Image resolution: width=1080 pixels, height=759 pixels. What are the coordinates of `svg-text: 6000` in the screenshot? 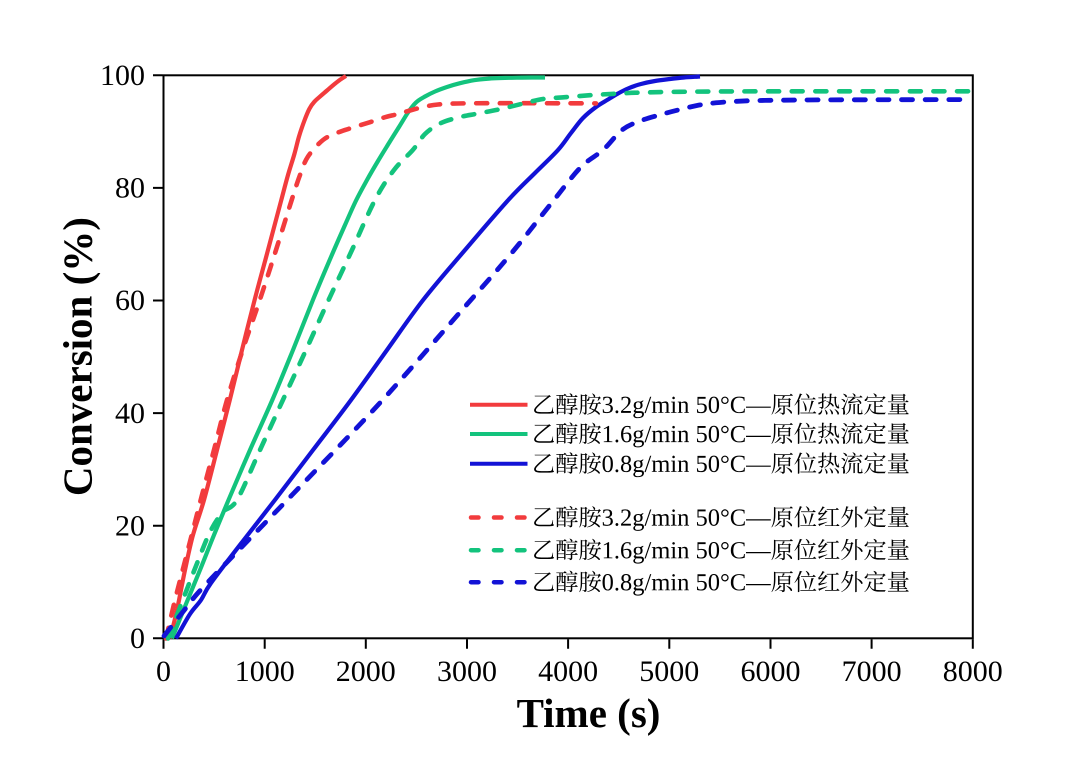 It's located at (771, 671).